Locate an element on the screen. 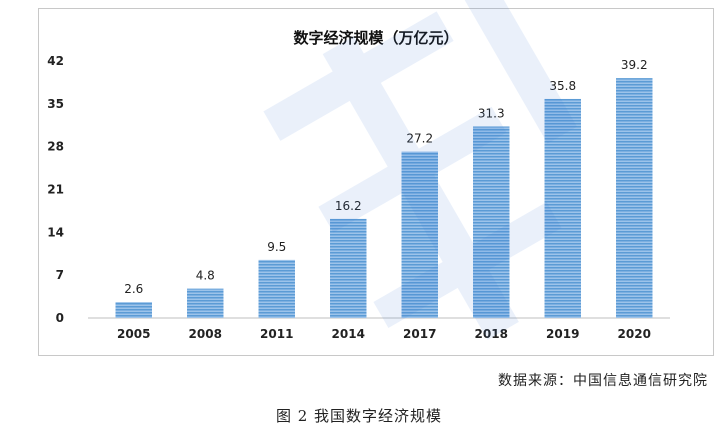  y-axis: 0 7 14 21 28 35 42 is located at coordinates (55, 189).